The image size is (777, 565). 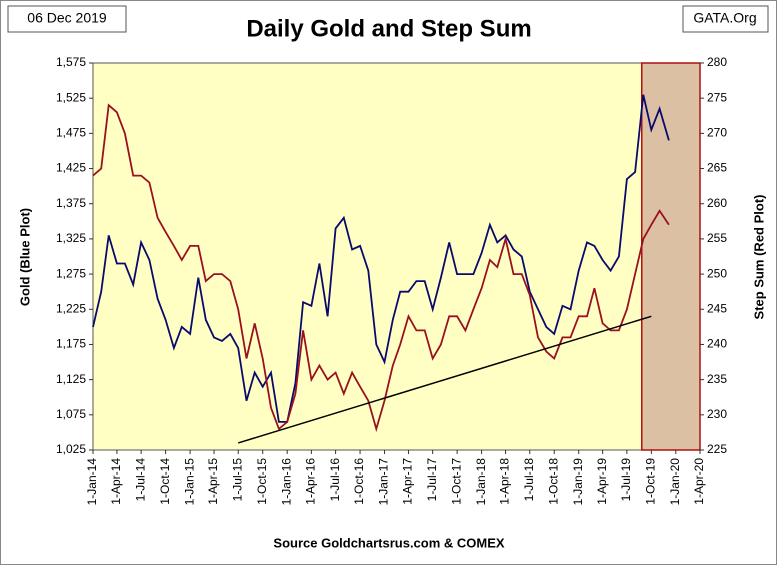 What do you see at coordinates (71, 273) in the screenshot?
I see `y-tick-label: 1,275` at bounding box center [71, 273].